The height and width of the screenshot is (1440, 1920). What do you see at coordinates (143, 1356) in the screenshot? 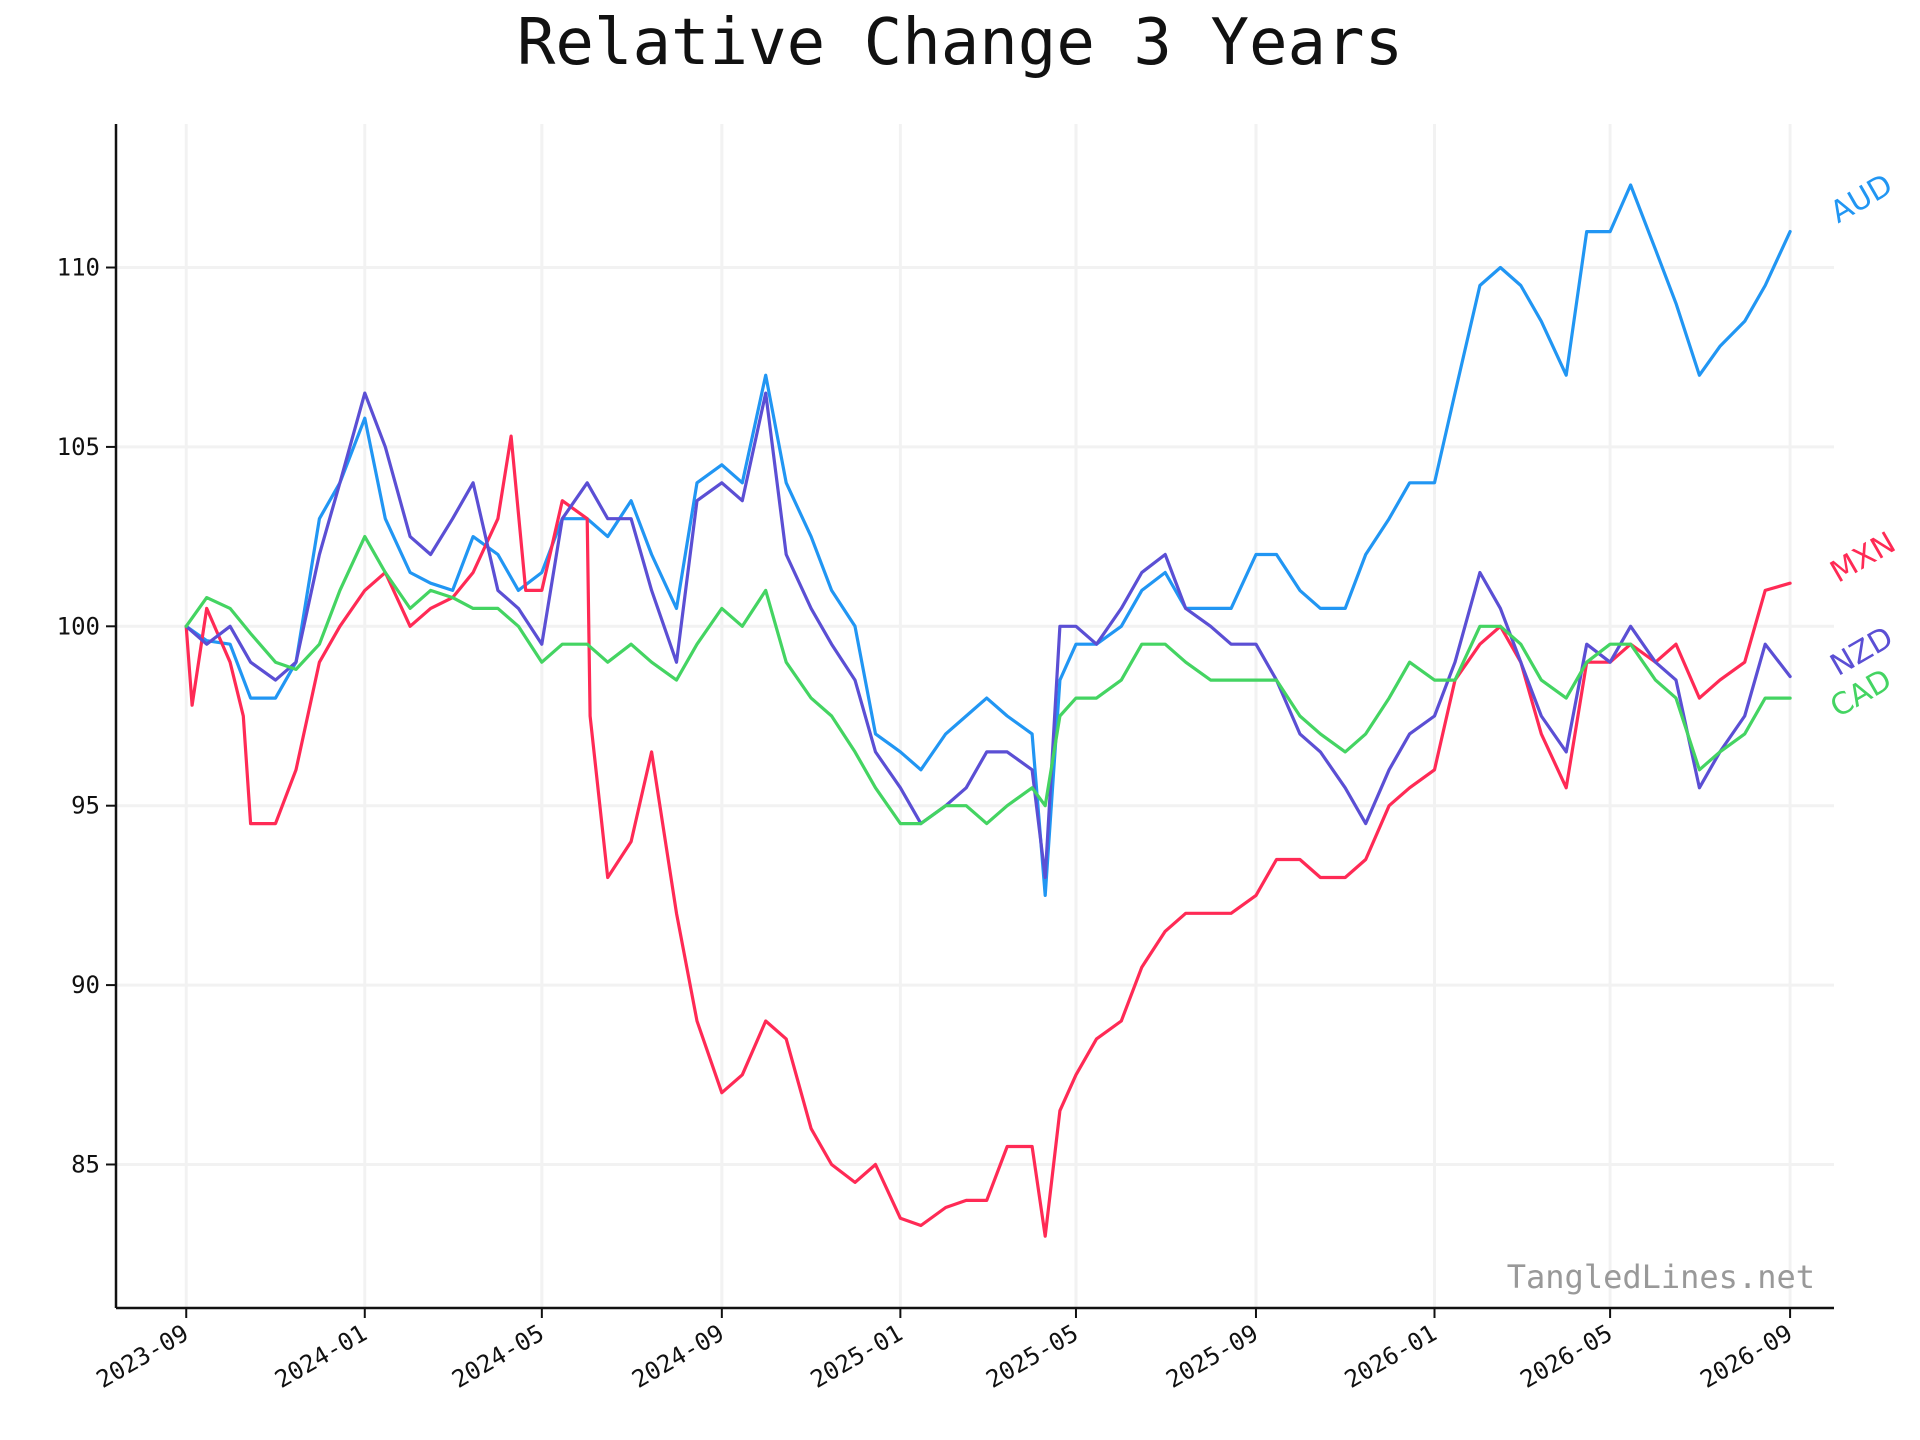
I see `x-tick-label: 2023-09` at bounding box center [143, 1356].